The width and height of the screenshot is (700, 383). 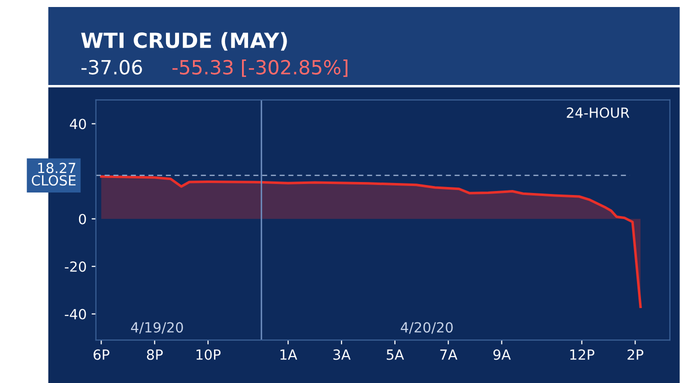 I want to click on y-tick-label: 0, so click(x=82, y=219).